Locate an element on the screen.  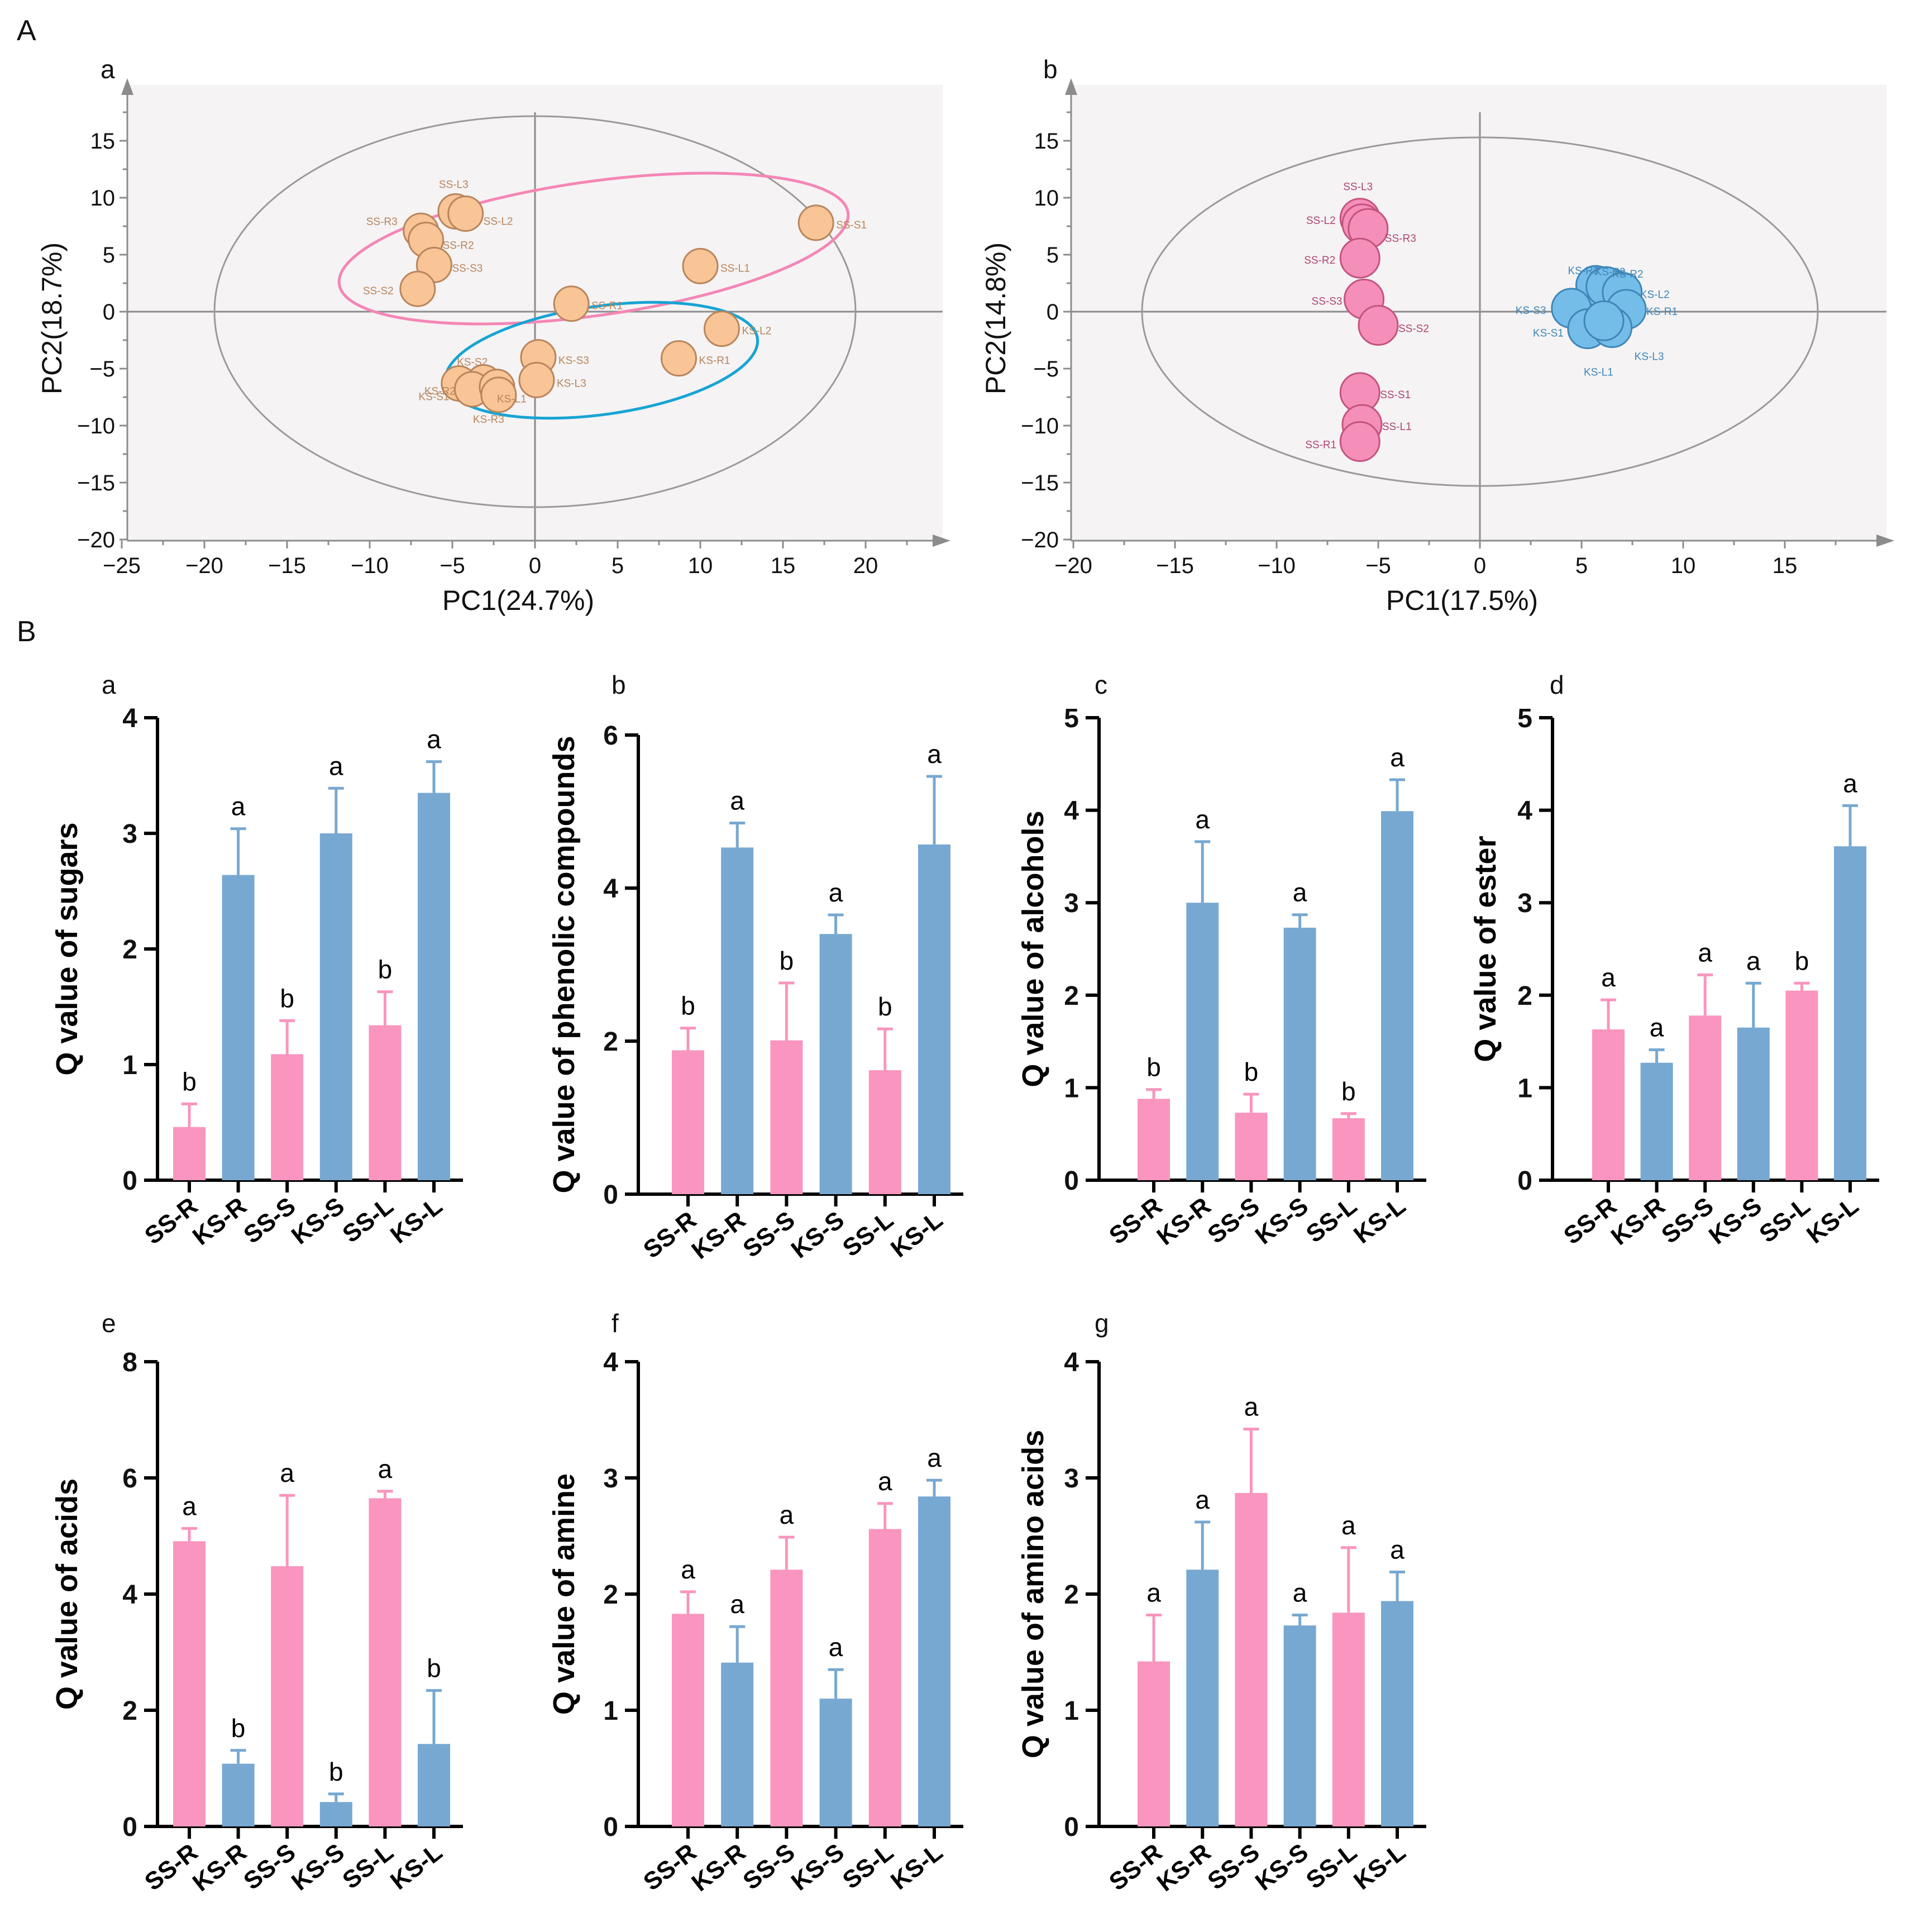
subpanel-letter: d is located at coordinates (1557, 684).